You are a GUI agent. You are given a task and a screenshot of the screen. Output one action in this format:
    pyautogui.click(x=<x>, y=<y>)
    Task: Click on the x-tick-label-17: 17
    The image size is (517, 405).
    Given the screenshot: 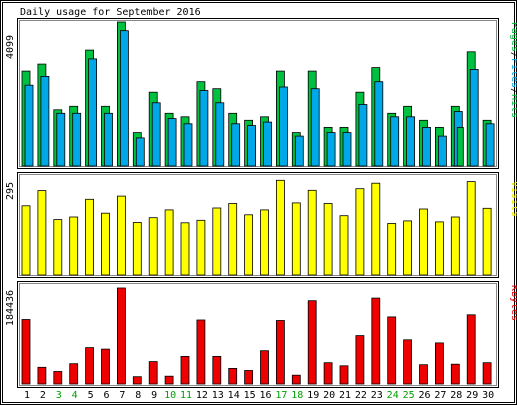 What is the action you would take?
    pyautogui.click(x=281, y=395)
    